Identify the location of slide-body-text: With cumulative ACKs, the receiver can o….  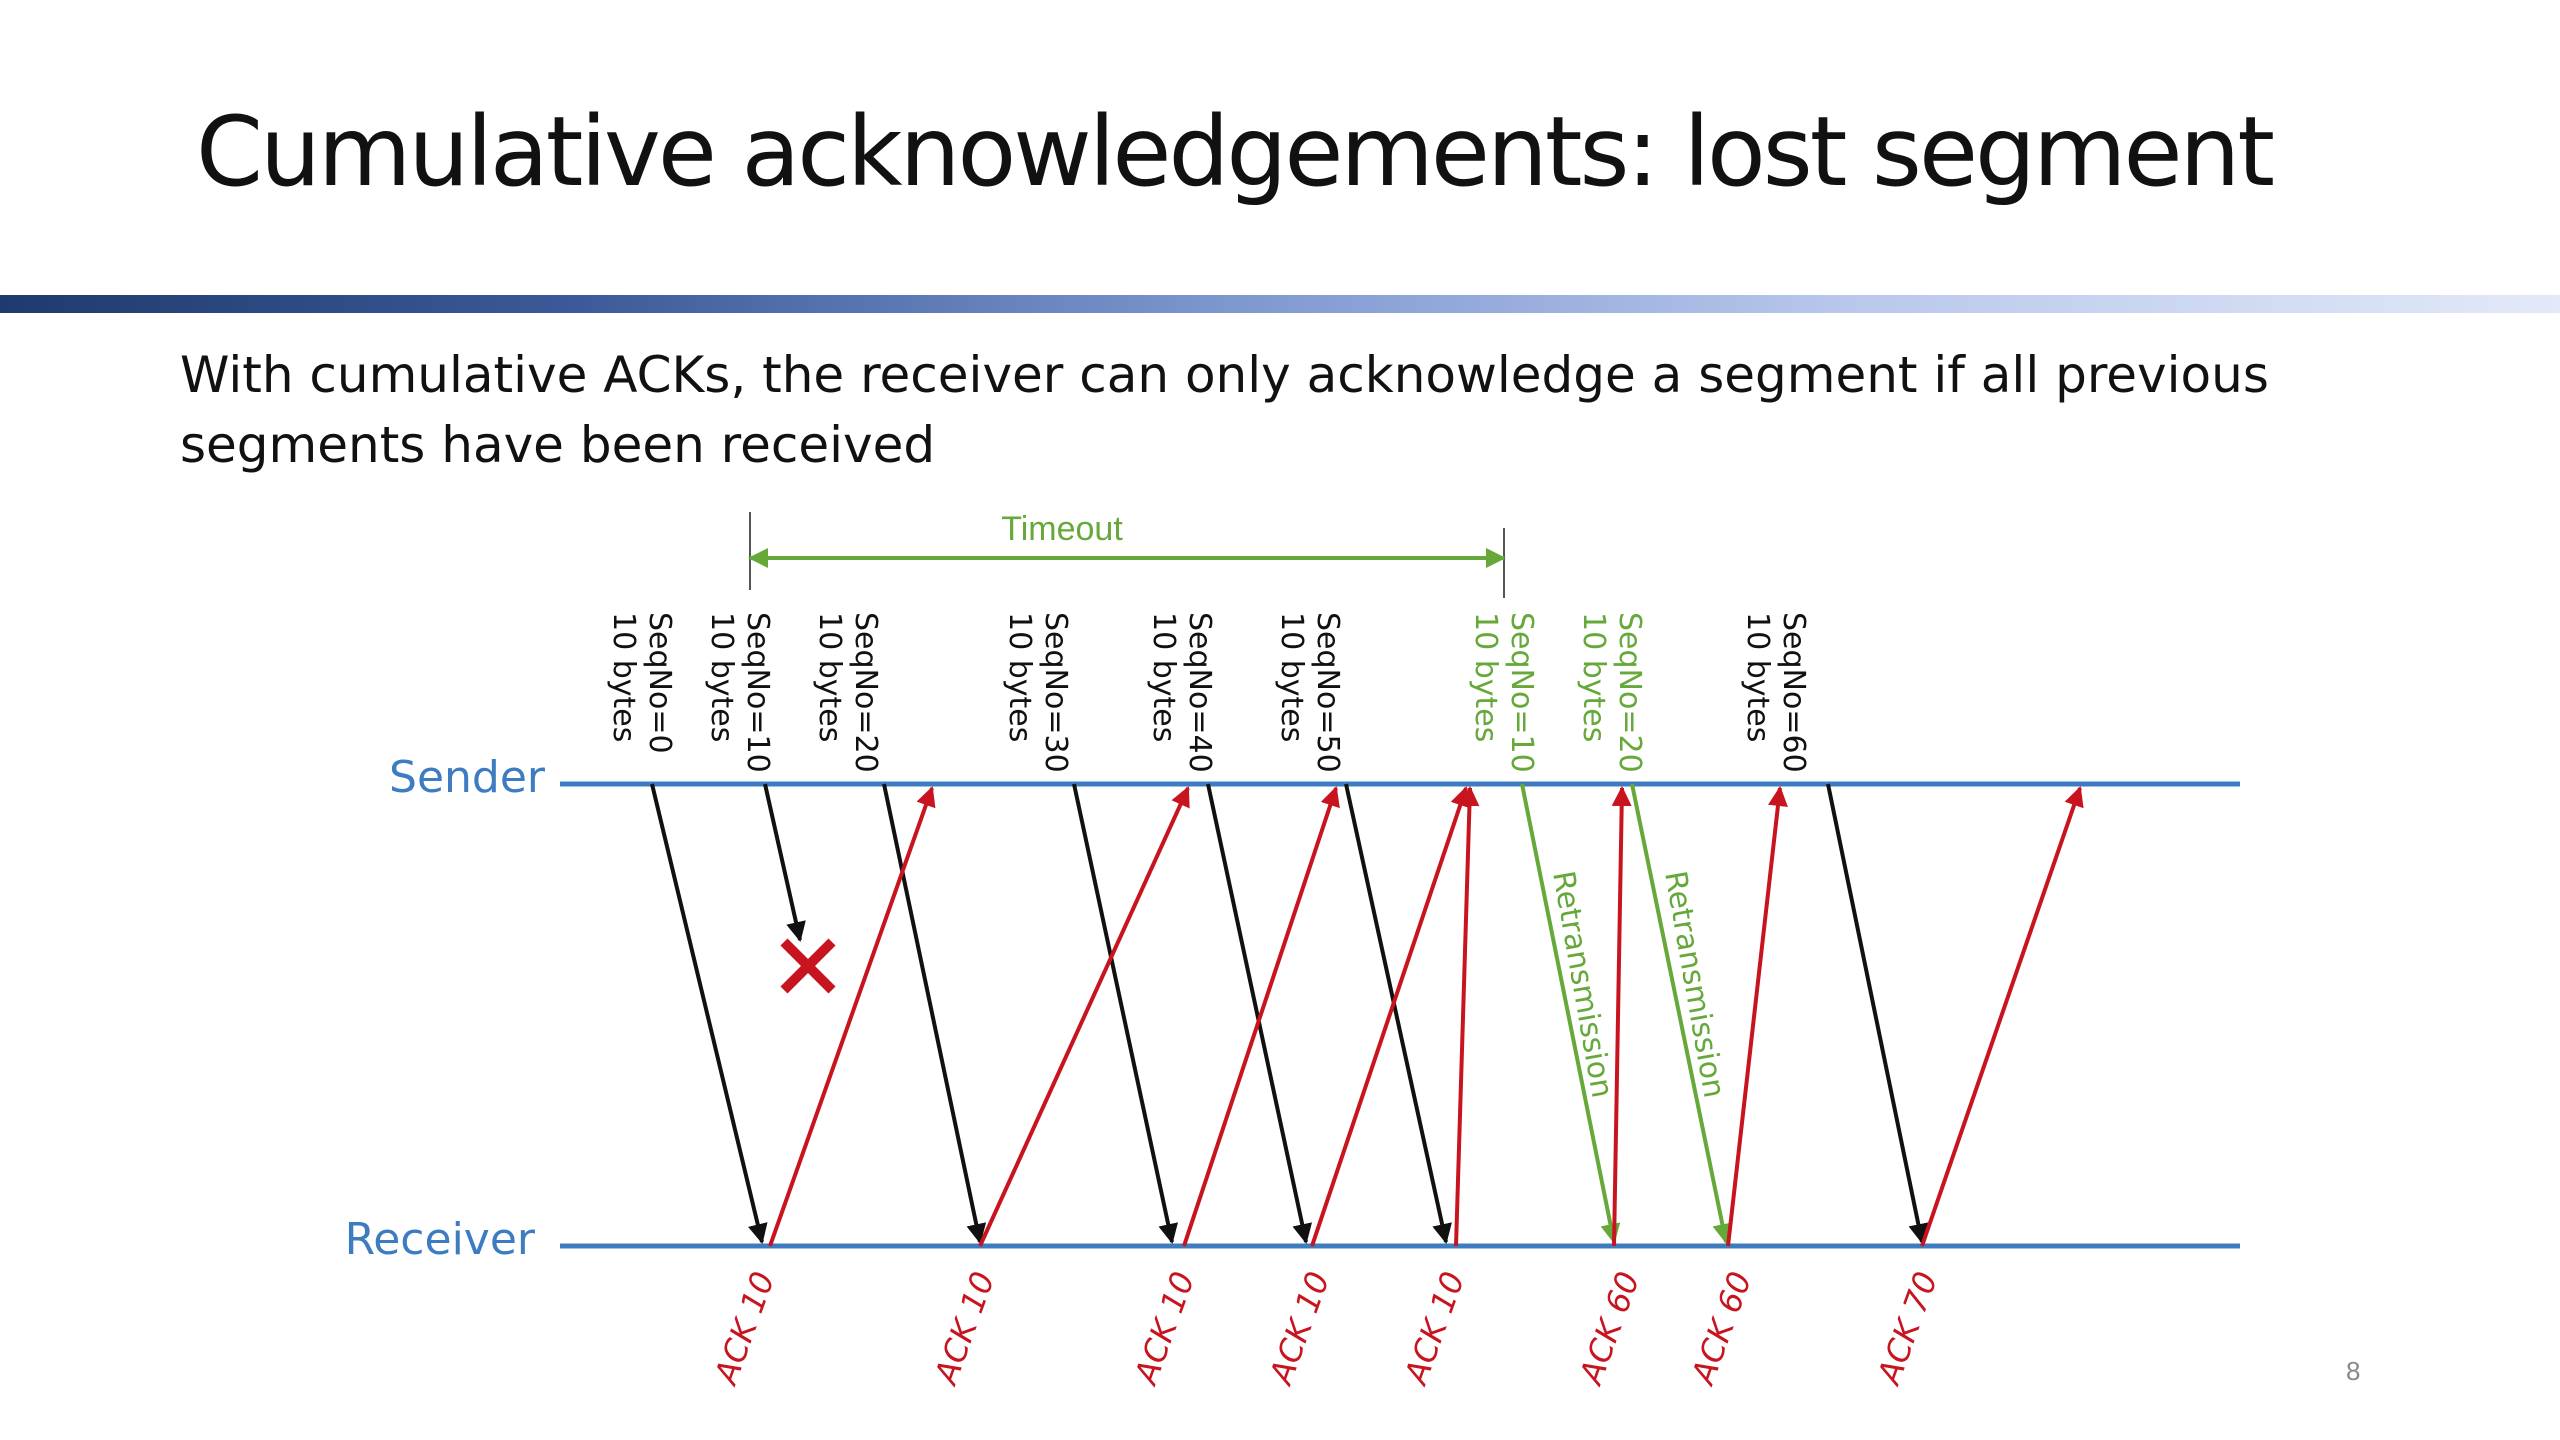
(1224, 410).